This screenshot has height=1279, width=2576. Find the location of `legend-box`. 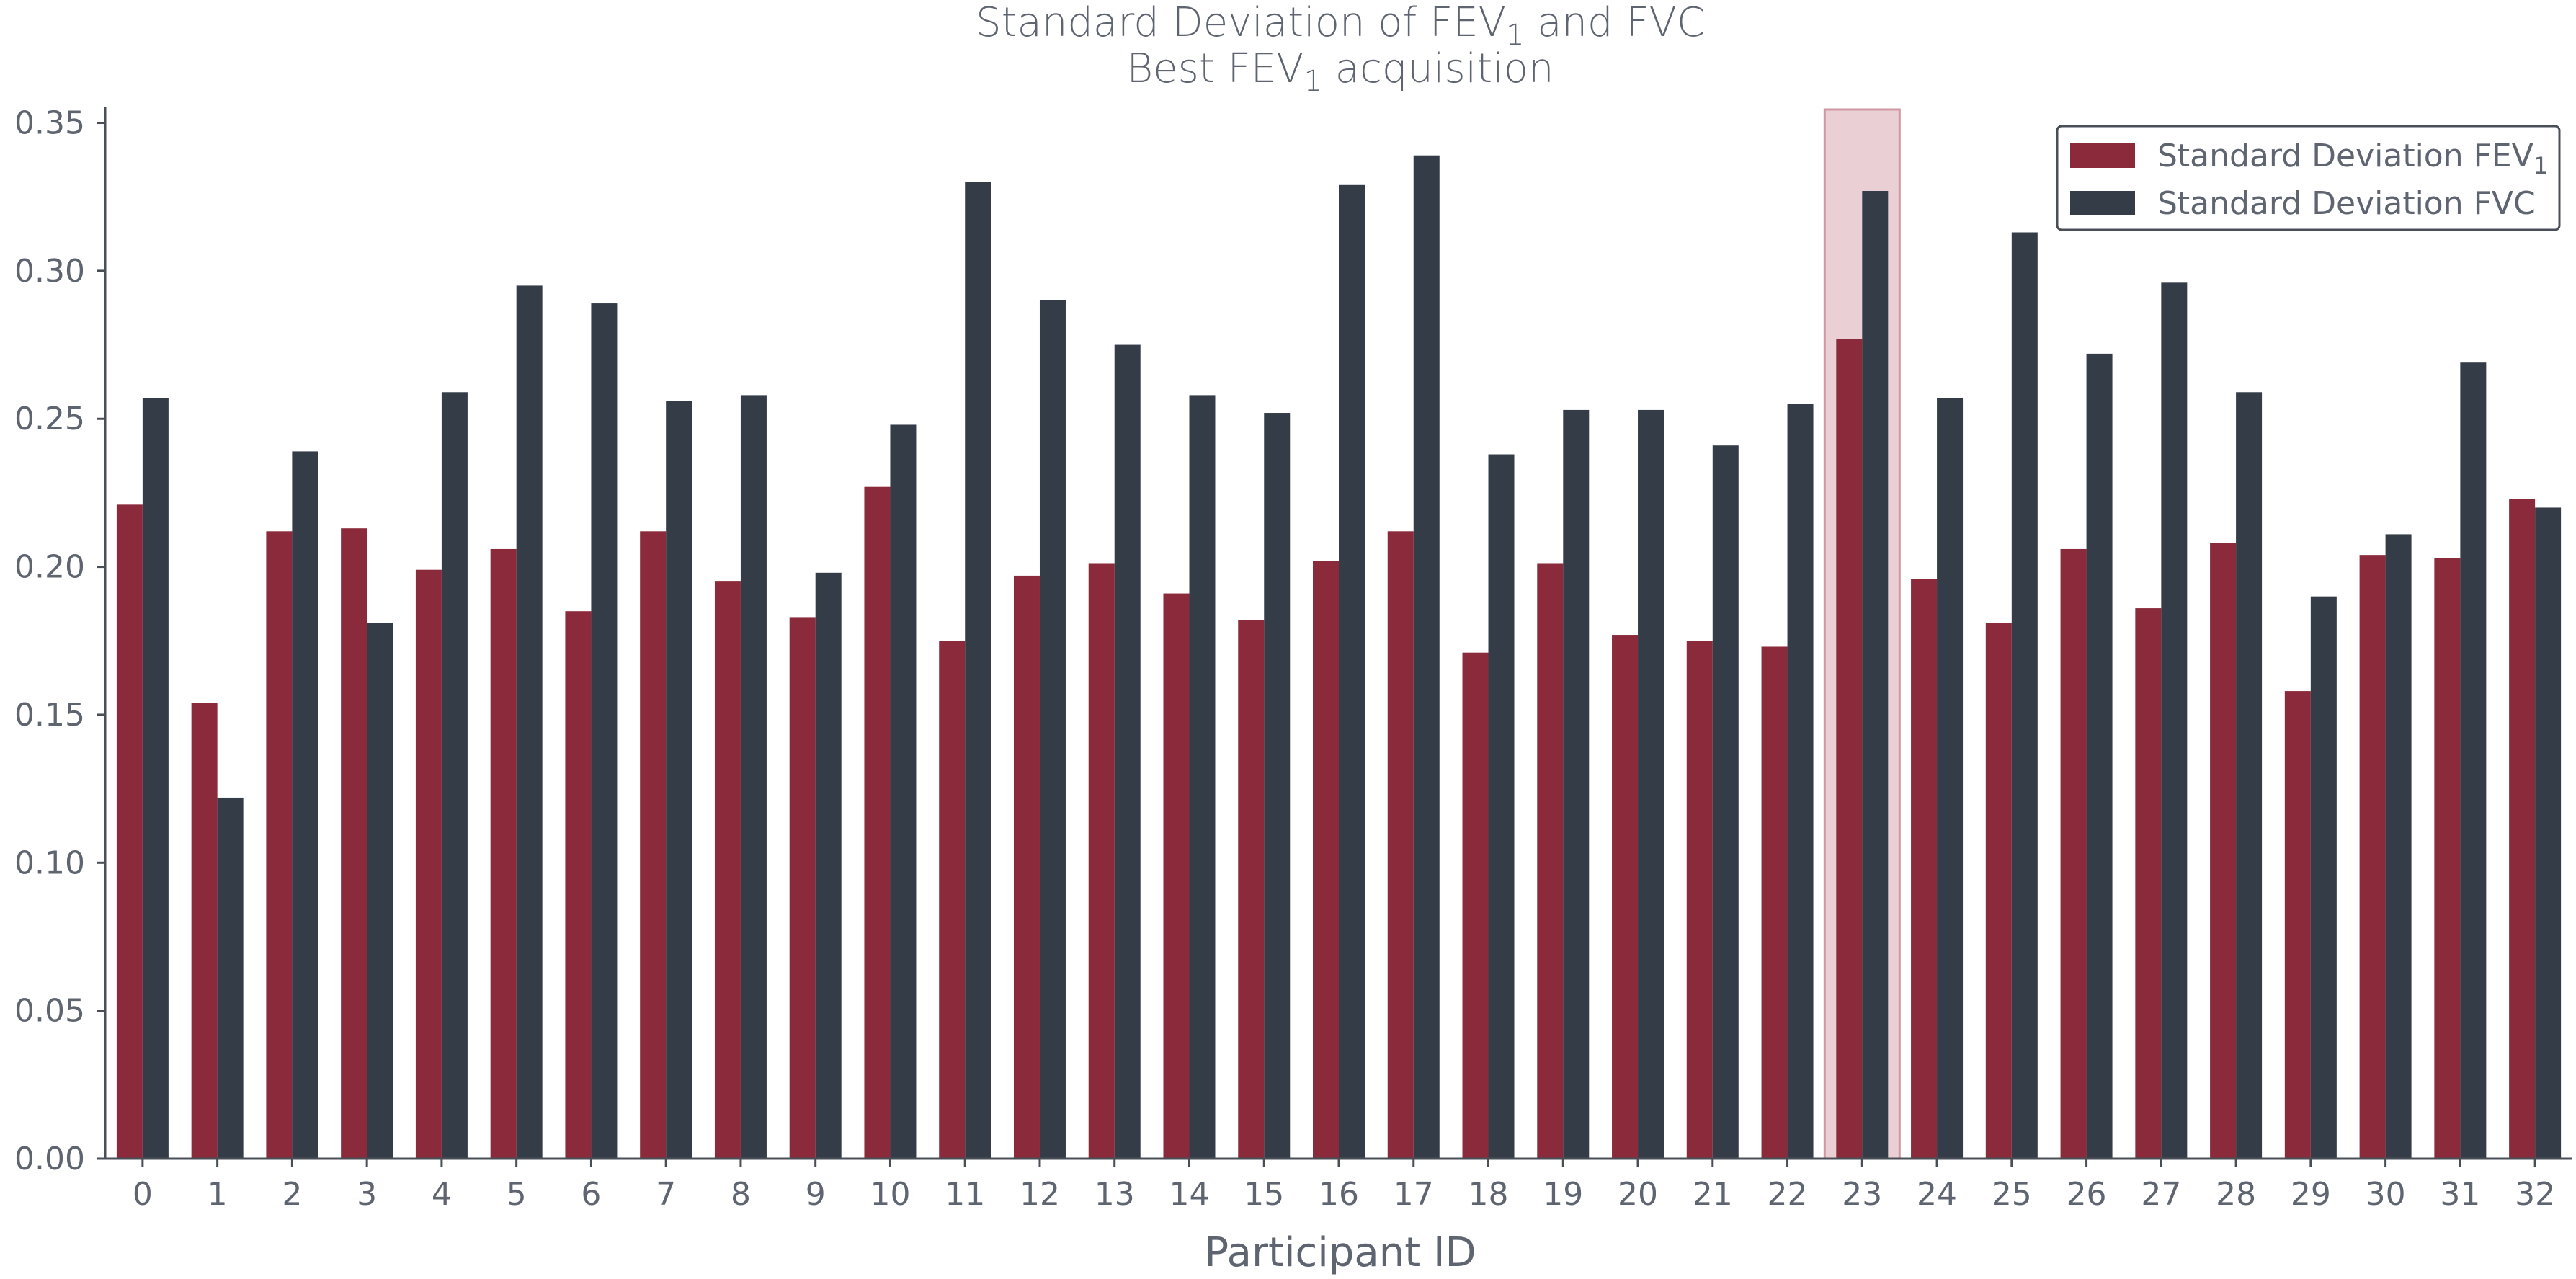

legend-box is located at coordinates (2308, 178).